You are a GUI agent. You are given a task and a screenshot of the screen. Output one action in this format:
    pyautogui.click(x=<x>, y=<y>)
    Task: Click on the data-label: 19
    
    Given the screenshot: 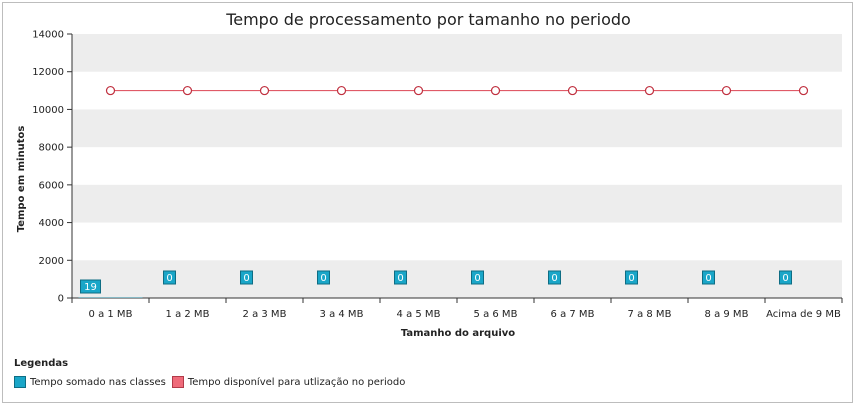 What is the action you would take?
    pyautogui.click(x=90, y=287)
    